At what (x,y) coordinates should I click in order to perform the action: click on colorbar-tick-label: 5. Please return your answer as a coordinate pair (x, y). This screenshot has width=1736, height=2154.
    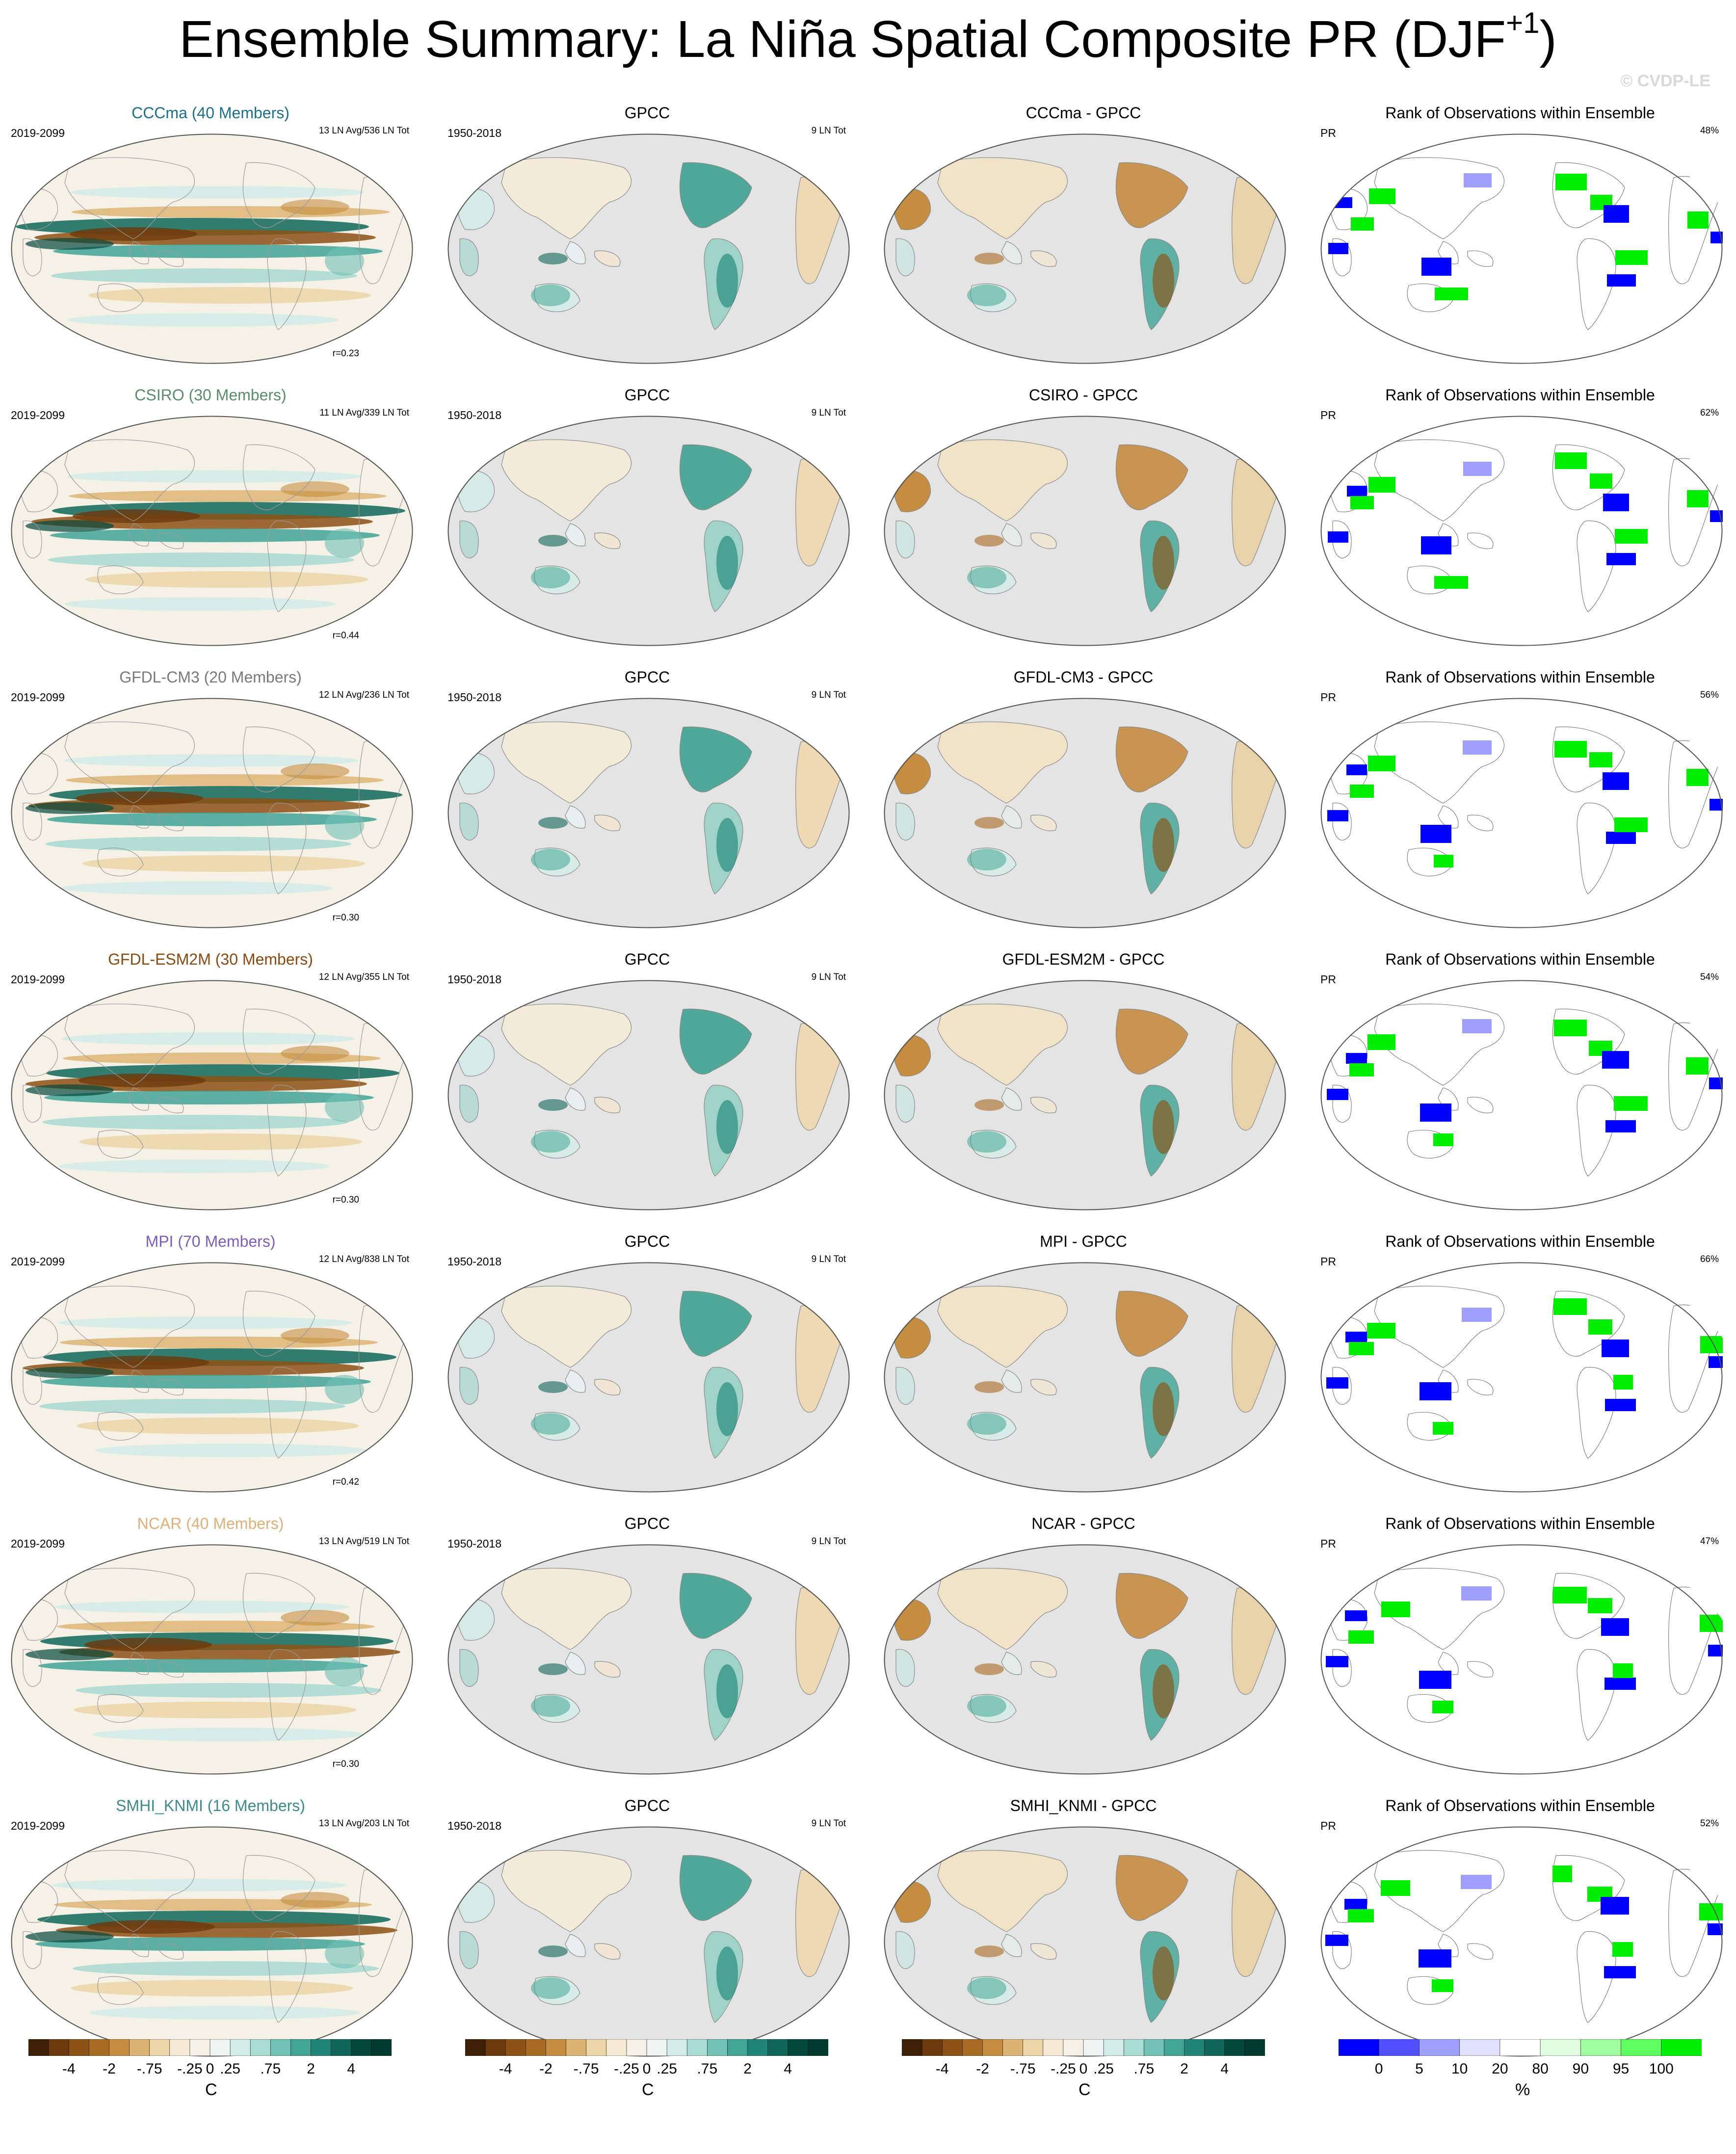
    Looking at the image, I should click on (1419, 2069).